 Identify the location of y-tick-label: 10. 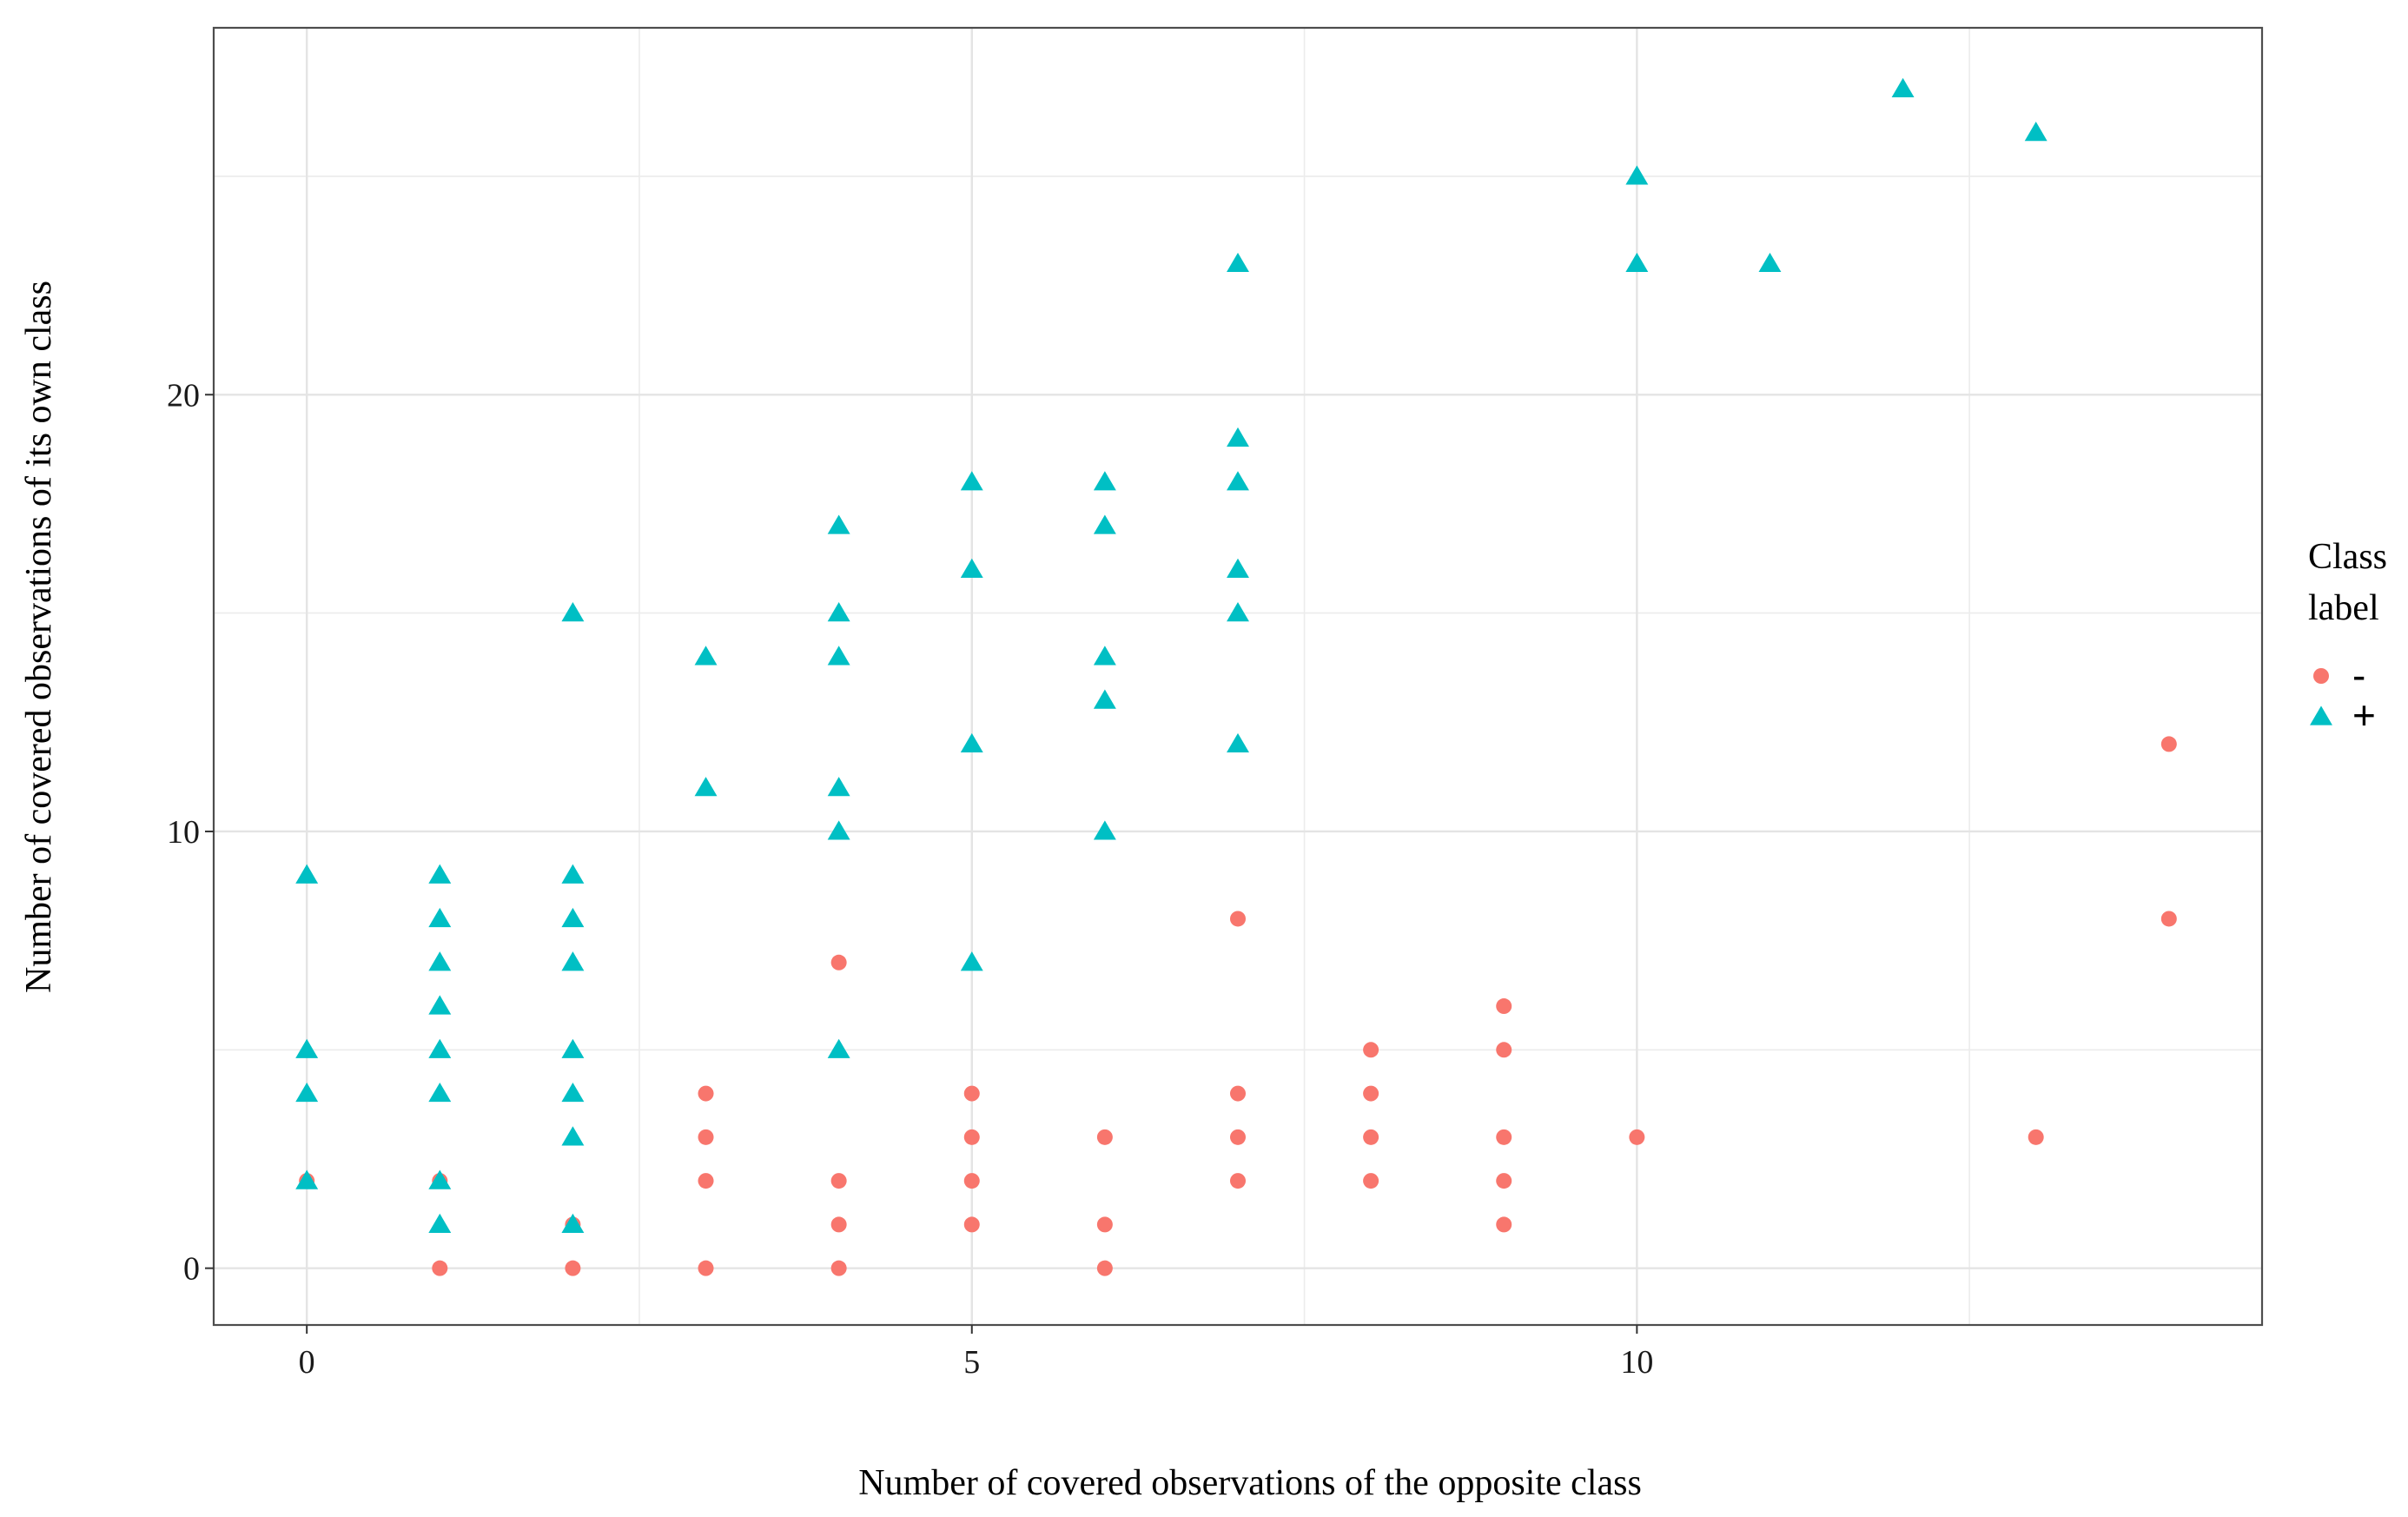
(183, 832).